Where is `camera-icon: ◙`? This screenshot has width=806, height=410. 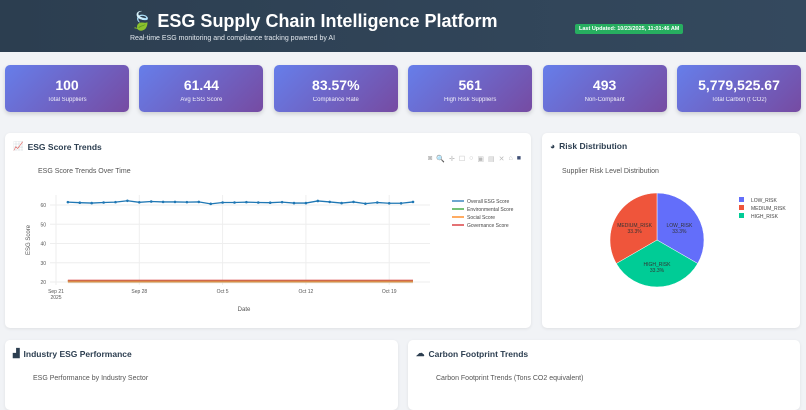
camera-icon: ◙ is located at coordinates (430, 158).